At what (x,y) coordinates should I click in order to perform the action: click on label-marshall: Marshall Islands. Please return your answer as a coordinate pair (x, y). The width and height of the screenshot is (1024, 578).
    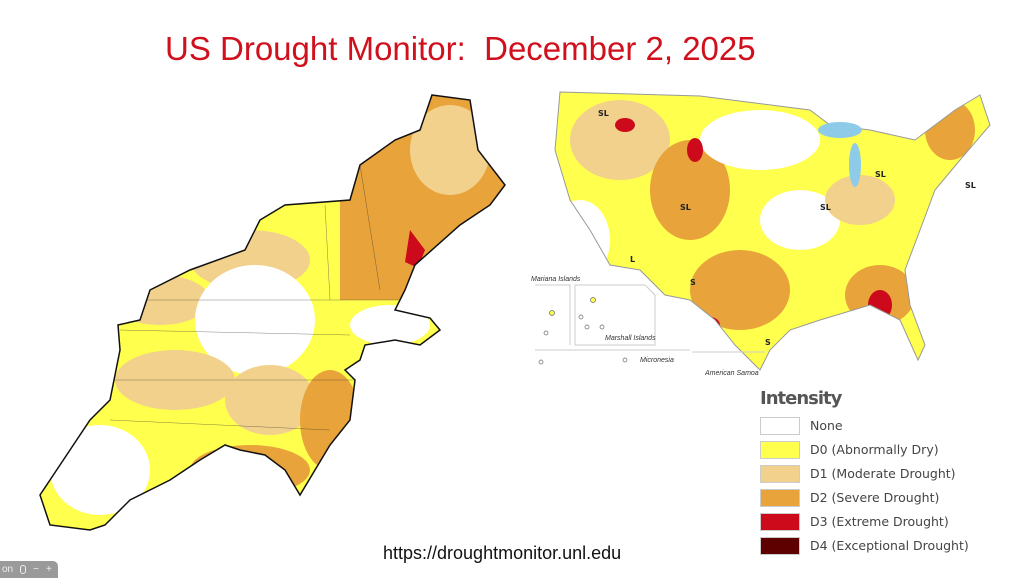
    Looking at the image, I should click on (630, 338).